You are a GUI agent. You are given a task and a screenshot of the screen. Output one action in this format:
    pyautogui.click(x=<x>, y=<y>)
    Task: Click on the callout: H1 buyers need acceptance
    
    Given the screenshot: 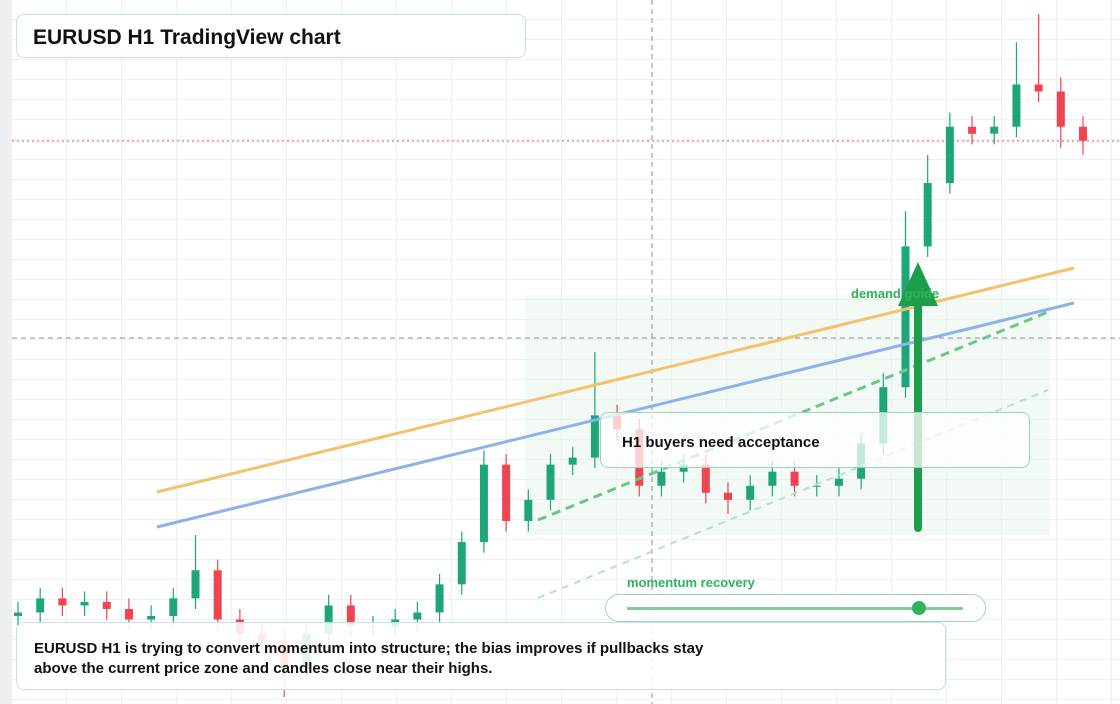 What is the action you would take?
    pyautogui.click(x=721, y=442)
    